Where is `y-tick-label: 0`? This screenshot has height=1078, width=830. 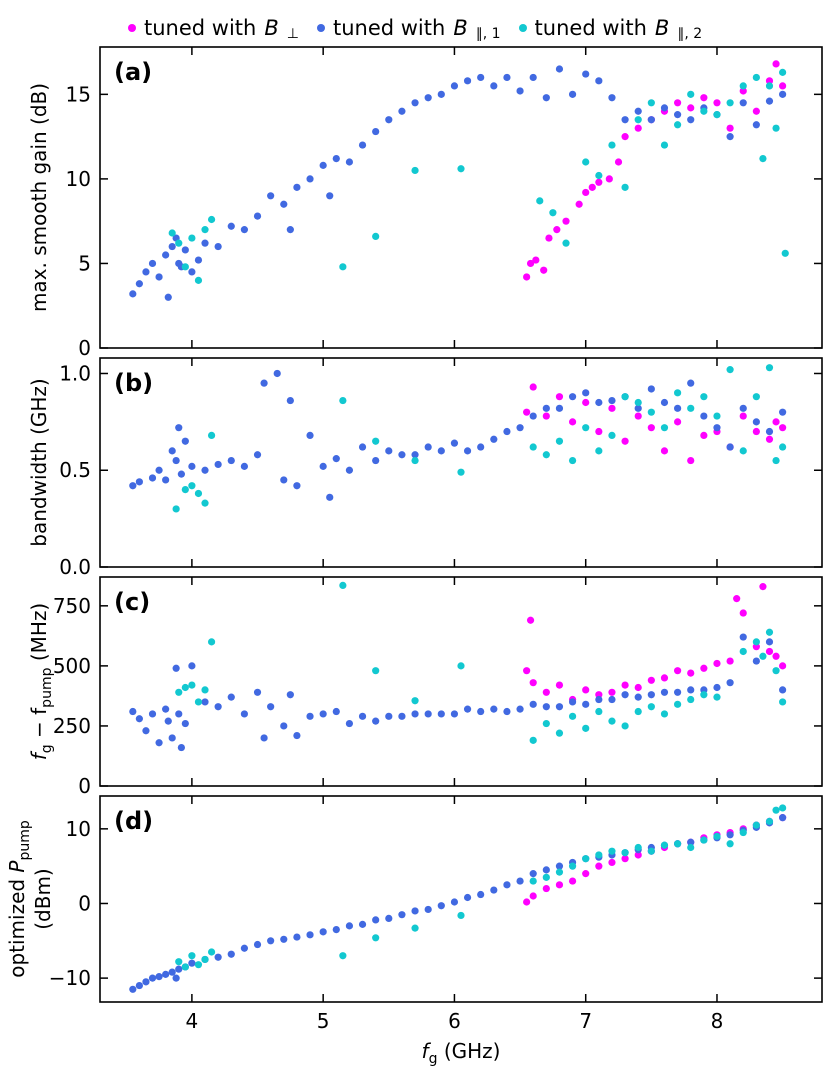 y-tick-label: 0 is located at coordinates (84, 786).